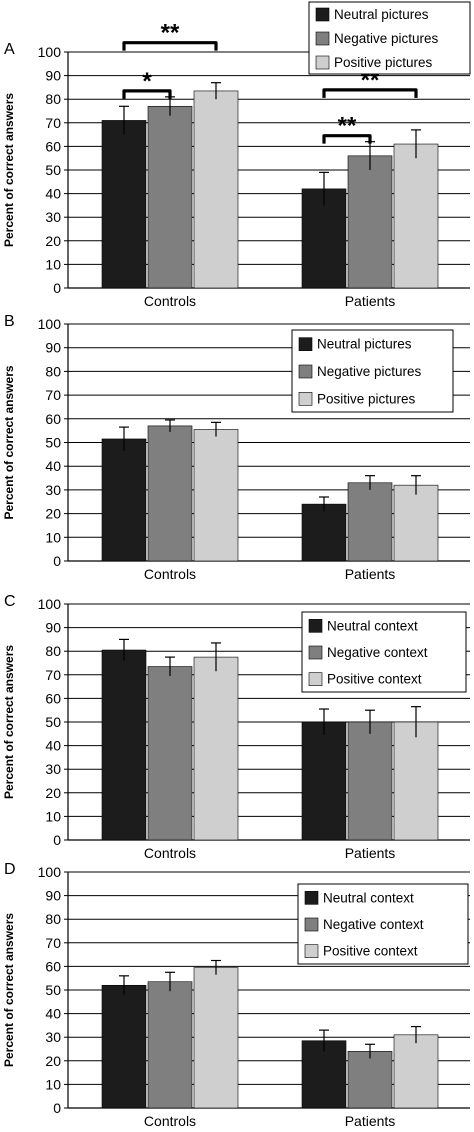 The image size is (474, 1132). Describe the element at coordinates (370, 853) in the screenshot. I see `x-tick-label: Patients` at that location.